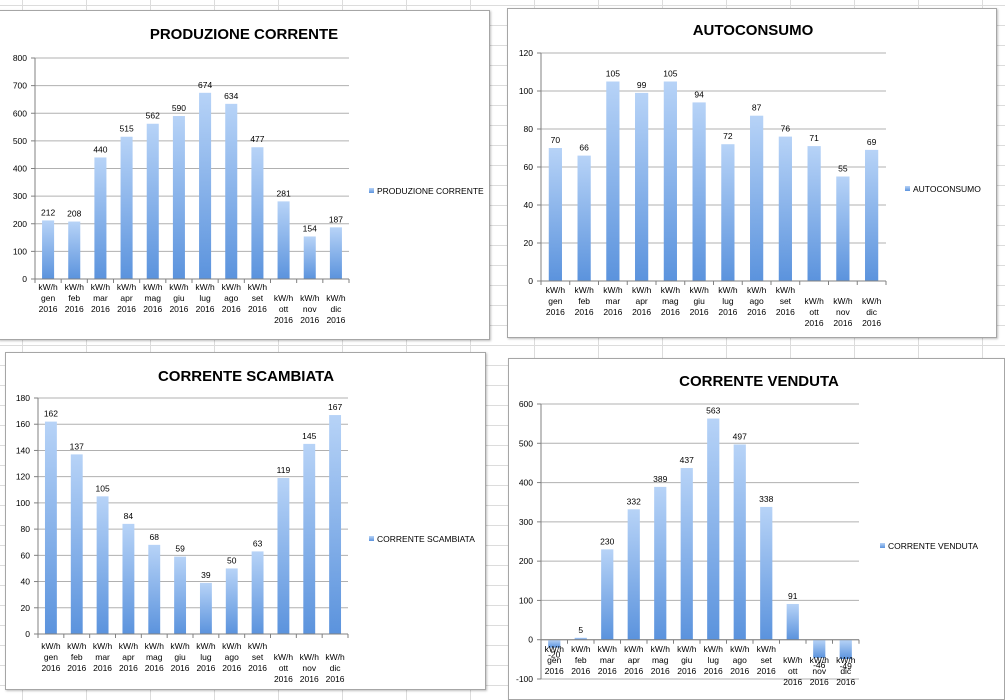 This screenshot has width=1005, height=700. Describe the element at coordinates (371, 538) in the screenshot. I see `legend-swatch` at that location.